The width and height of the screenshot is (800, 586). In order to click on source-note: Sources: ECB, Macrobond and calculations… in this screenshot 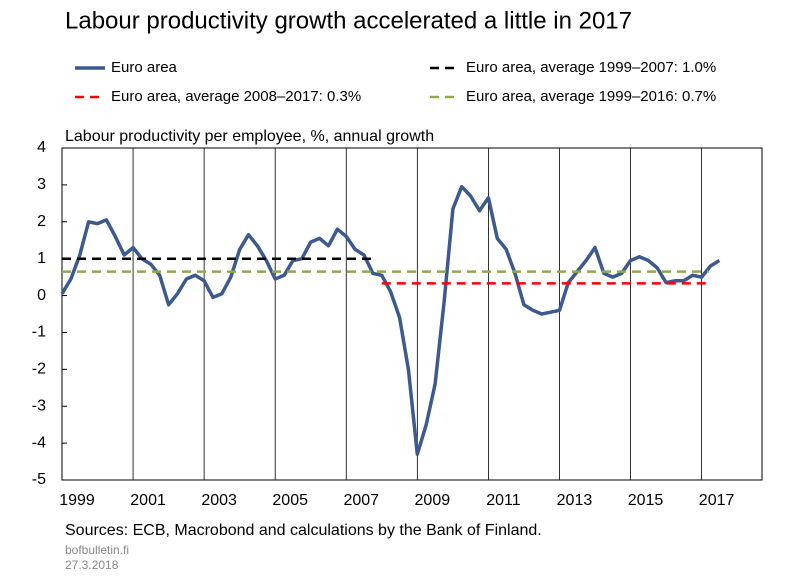, I will do `click(303, 530)`.